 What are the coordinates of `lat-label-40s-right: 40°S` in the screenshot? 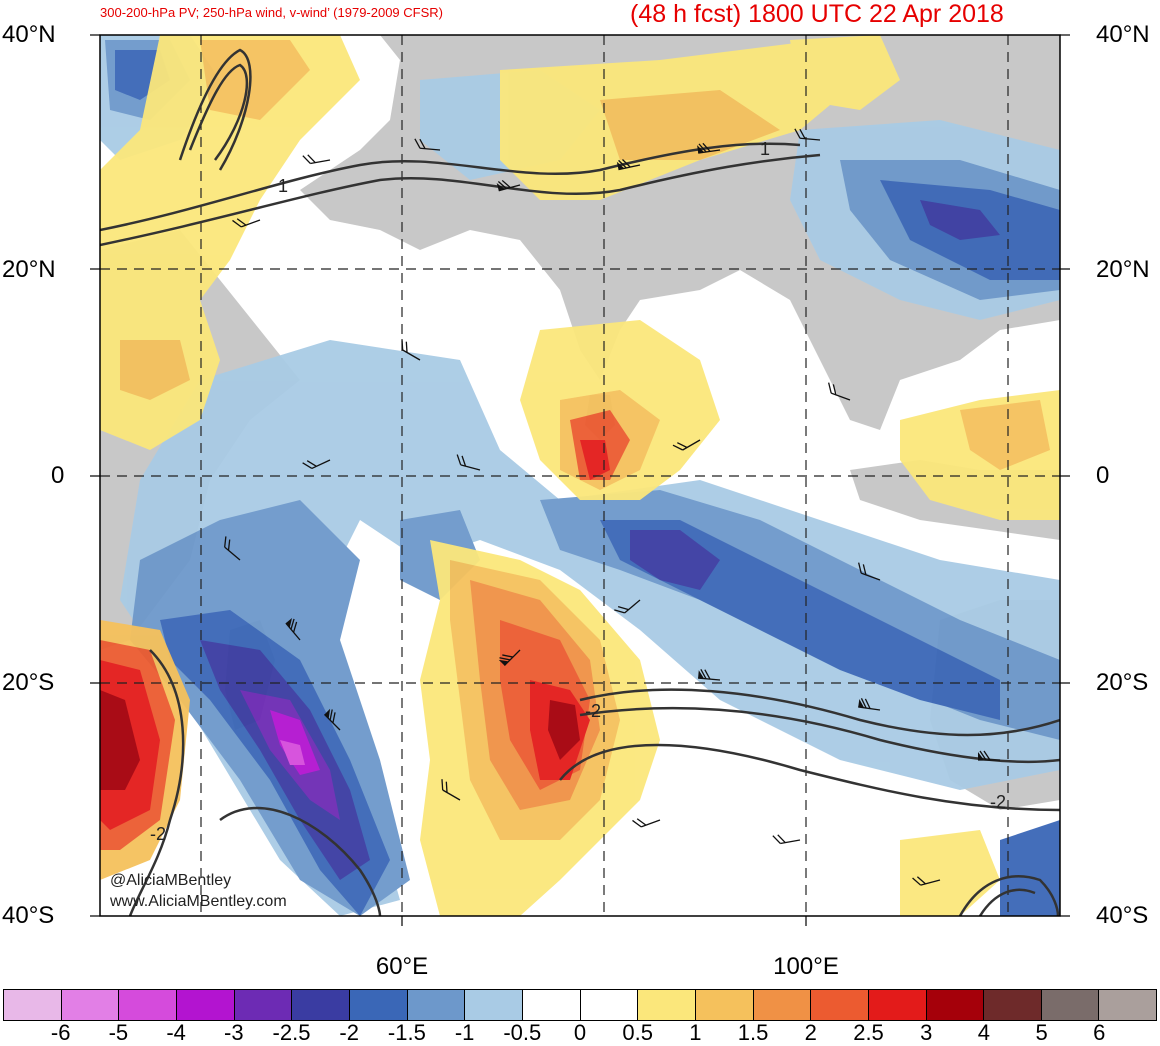 It's located at (1122, 915).